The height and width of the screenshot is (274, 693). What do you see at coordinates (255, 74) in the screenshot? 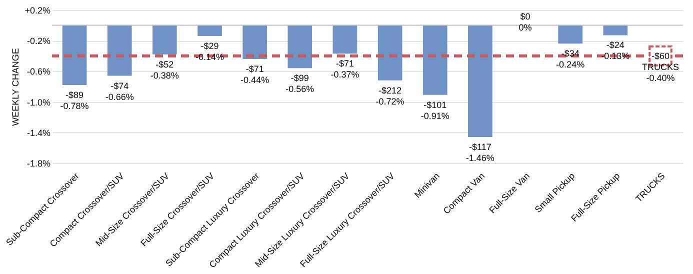
I see `data-label: -$71 -0.44%` at bounding box center [255, 74].